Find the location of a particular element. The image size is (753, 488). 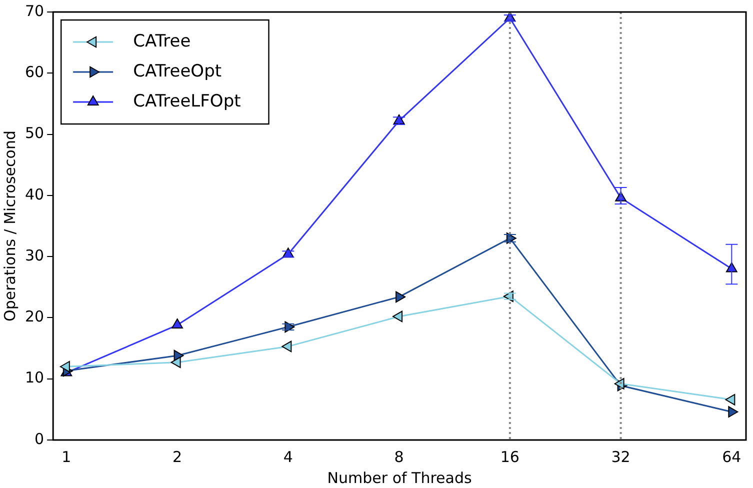

y-tick-label: 20 is located at coordinates (34, 317).